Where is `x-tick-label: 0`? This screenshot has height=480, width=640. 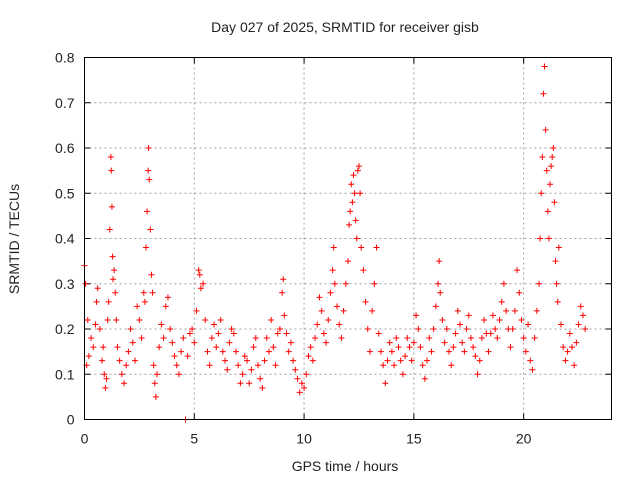 x-tick-label: 0 is located at coordinates (85, 439).